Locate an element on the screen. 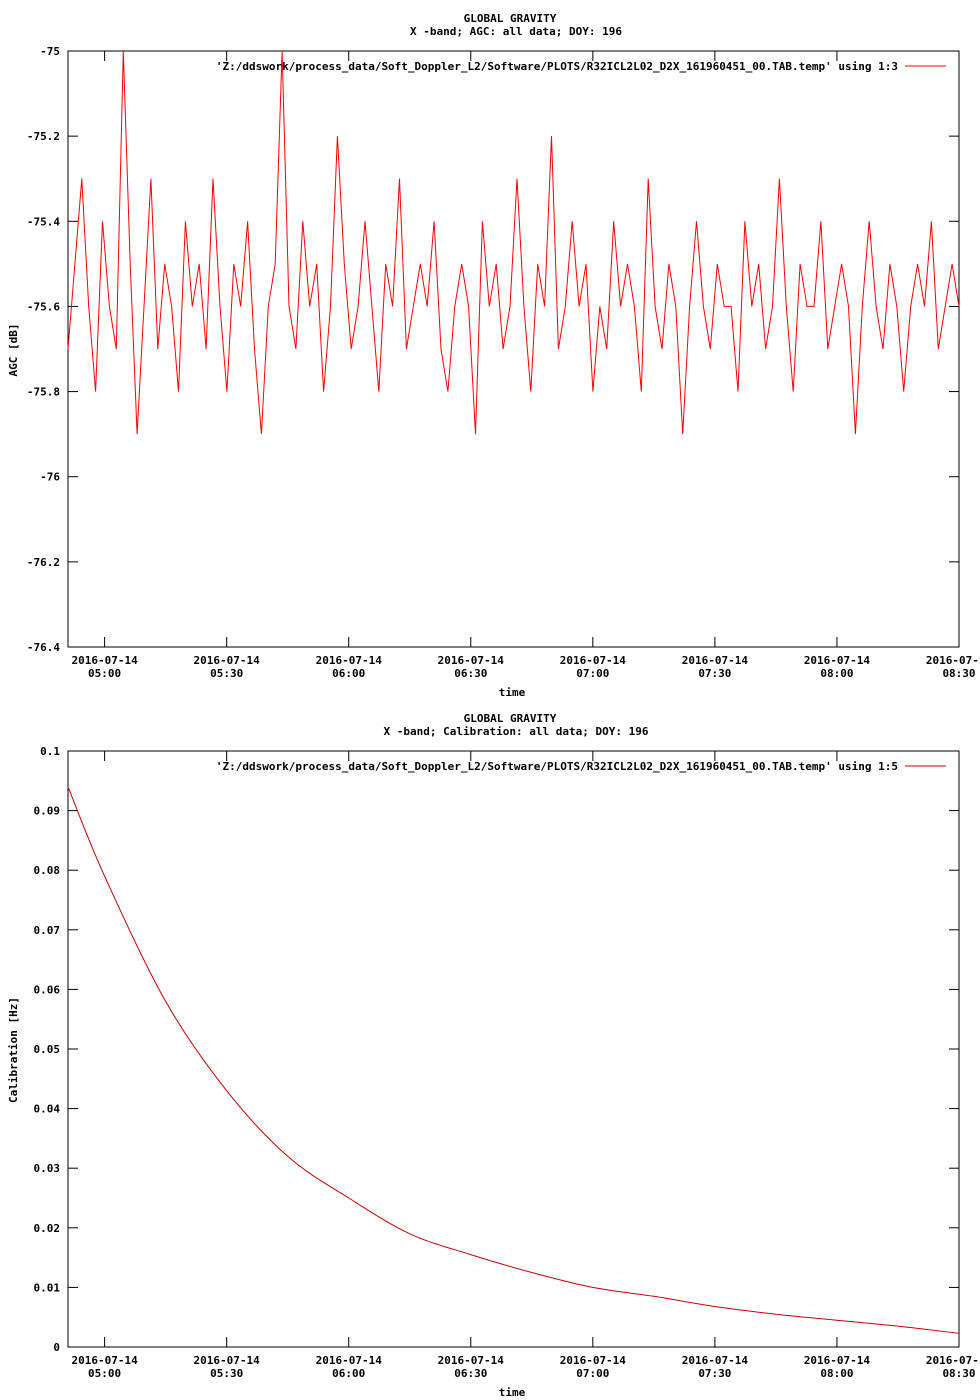 Image resolution: width=980 pixels, height=1400 pixels. y-tick-label: 0.1 is located at coordinates (50, 751).